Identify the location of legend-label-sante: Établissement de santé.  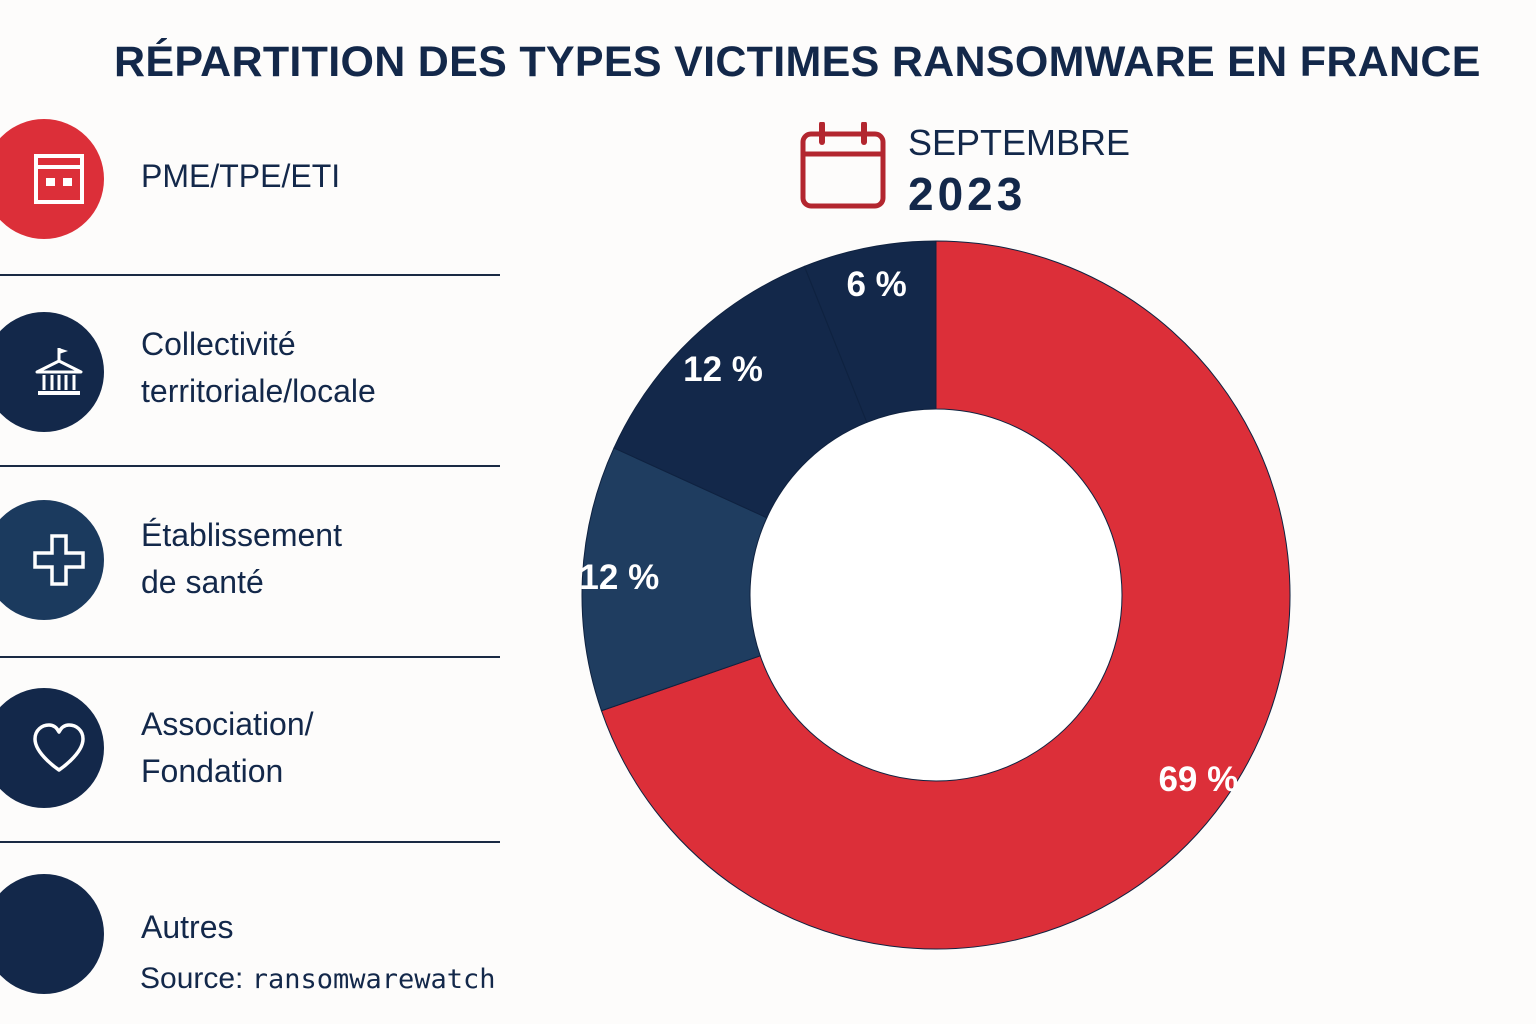
(241, 558).